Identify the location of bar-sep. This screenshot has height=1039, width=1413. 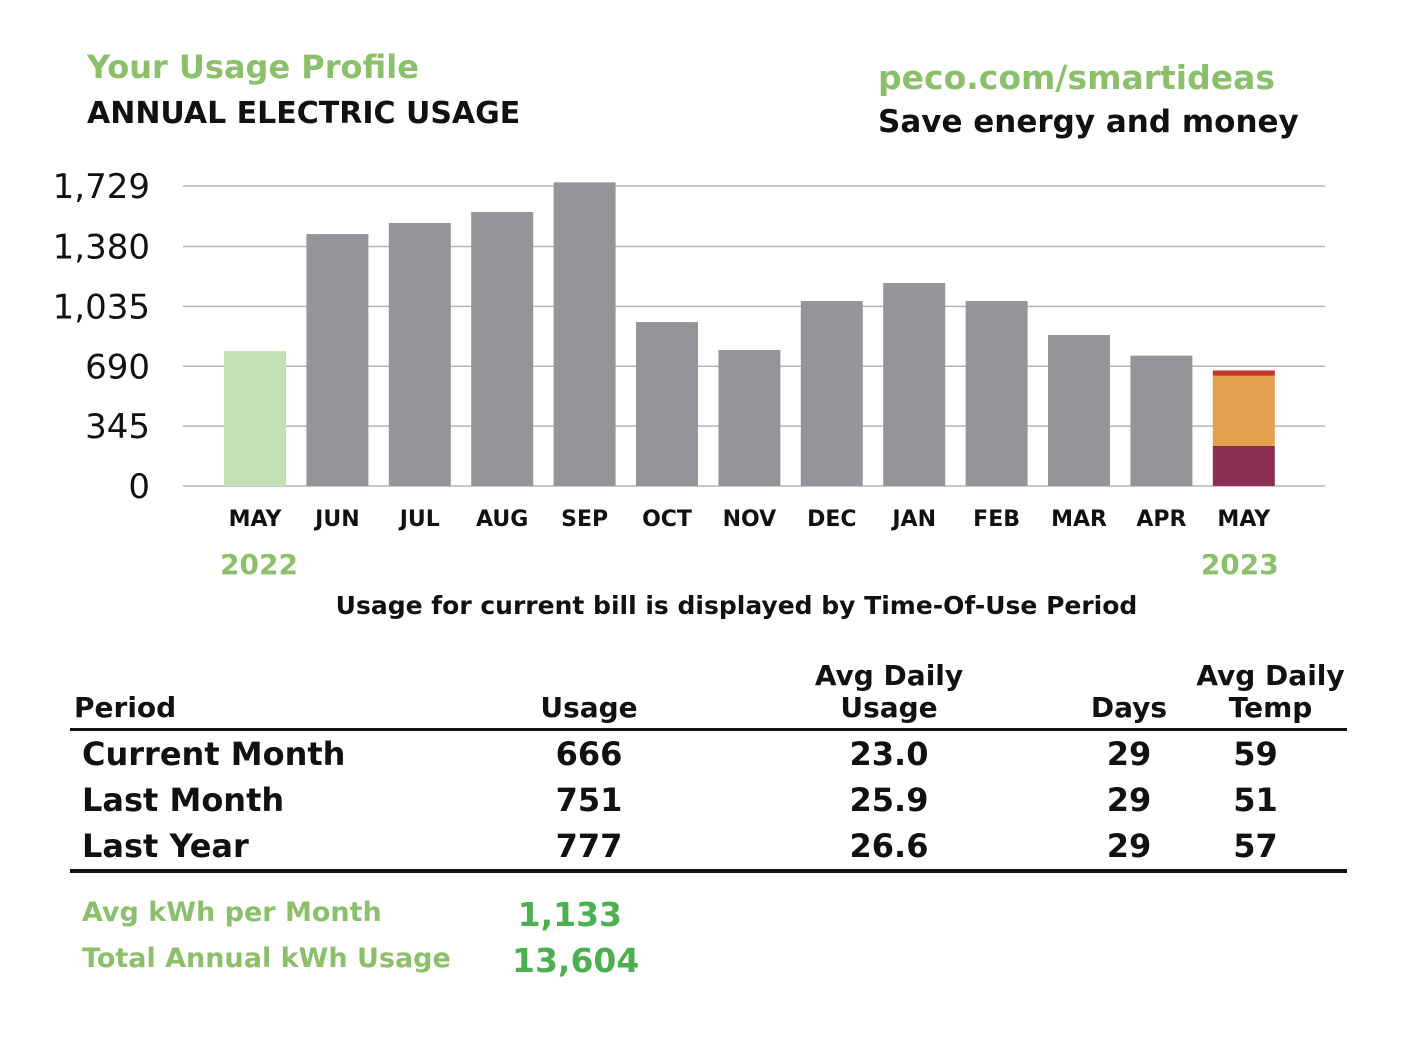
(584, 334).